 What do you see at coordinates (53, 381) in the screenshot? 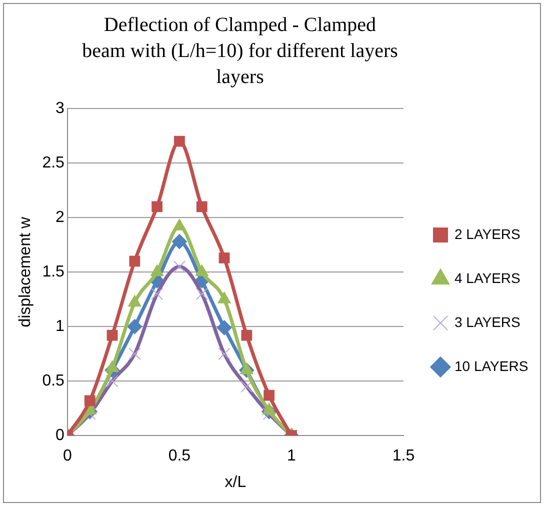
I see `y-tick-label: 0.5` at bounding box center [53, 381].